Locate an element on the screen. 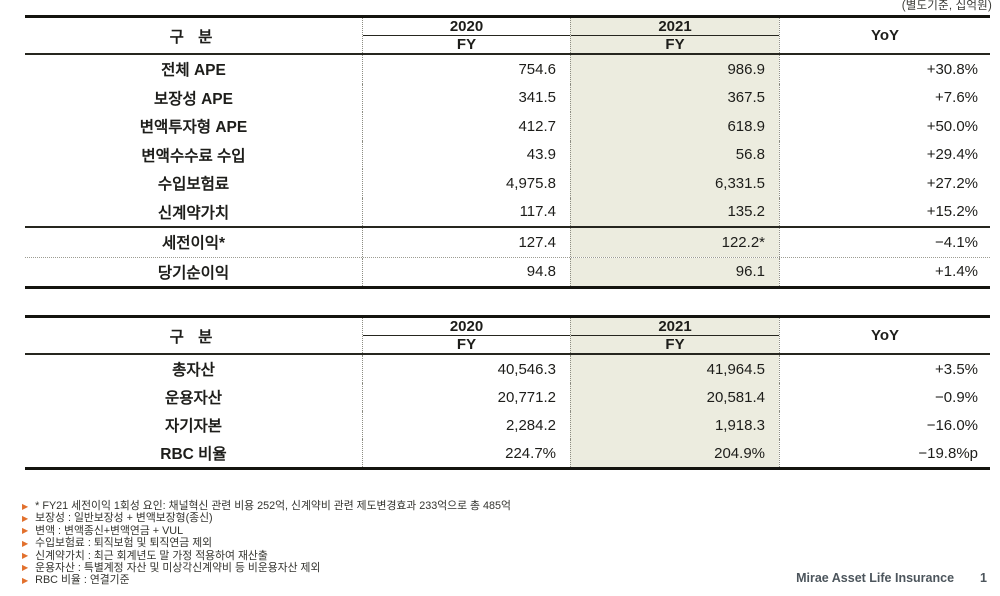 This screenshot has height=596, width=1000. row-label: 변액투자형 APE is located at coordinates (193, 128).